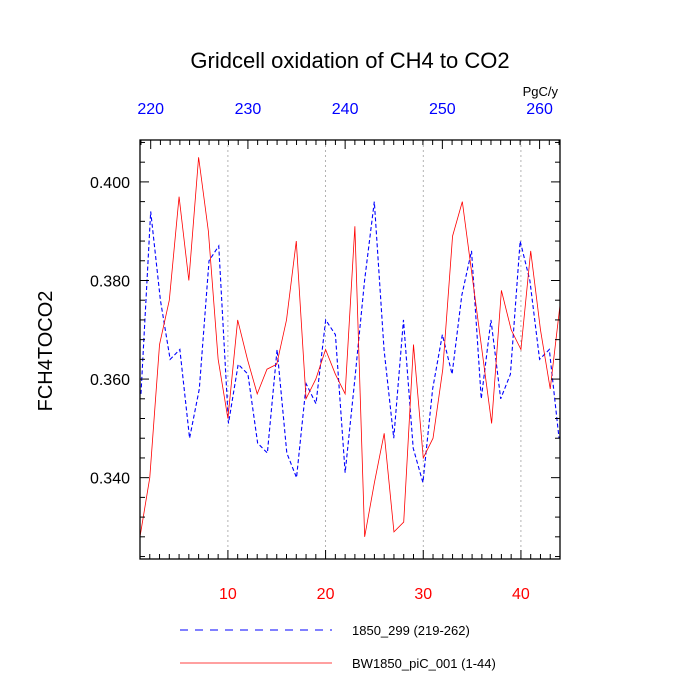 This screenshot has height=700, width=700. What do you see at coordinates (248, 109) in the screenshot?
I see `top-tick-label: 230` at bounding box center [248, 109].